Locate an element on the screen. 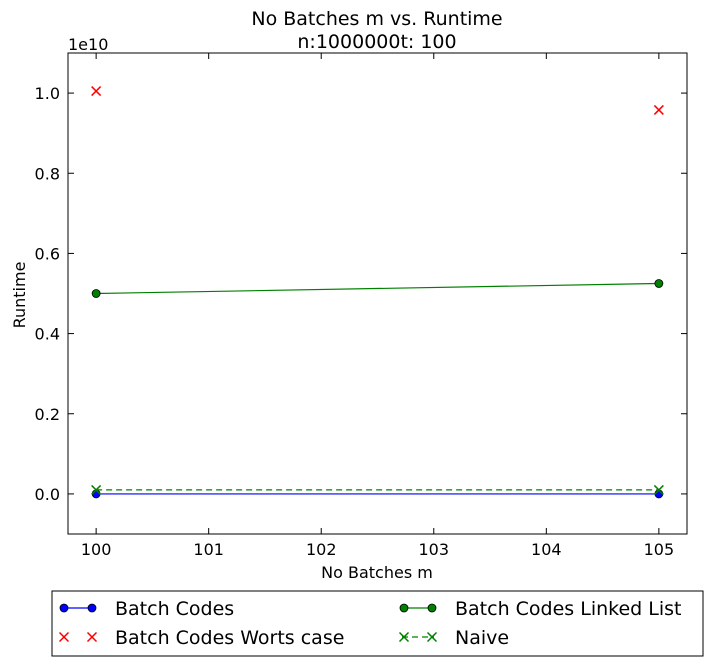 Image resolution: width=712 pixels, height=665 pixels. legend-box is located at coordinates (377, 623).